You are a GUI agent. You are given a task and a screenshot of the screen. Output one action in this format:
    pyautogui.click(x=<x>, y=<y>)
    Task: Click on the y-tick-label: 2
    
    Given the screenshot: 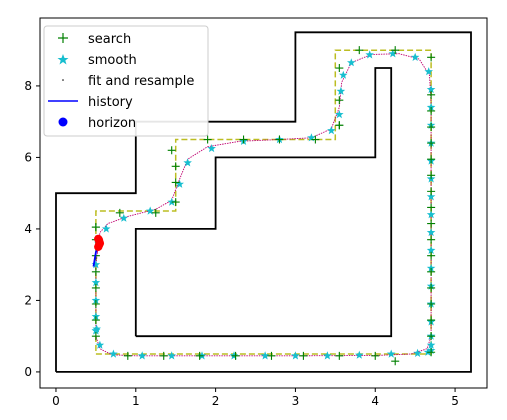 What is the action you would take?
    pyautogui.click(x=28, y=300)
    